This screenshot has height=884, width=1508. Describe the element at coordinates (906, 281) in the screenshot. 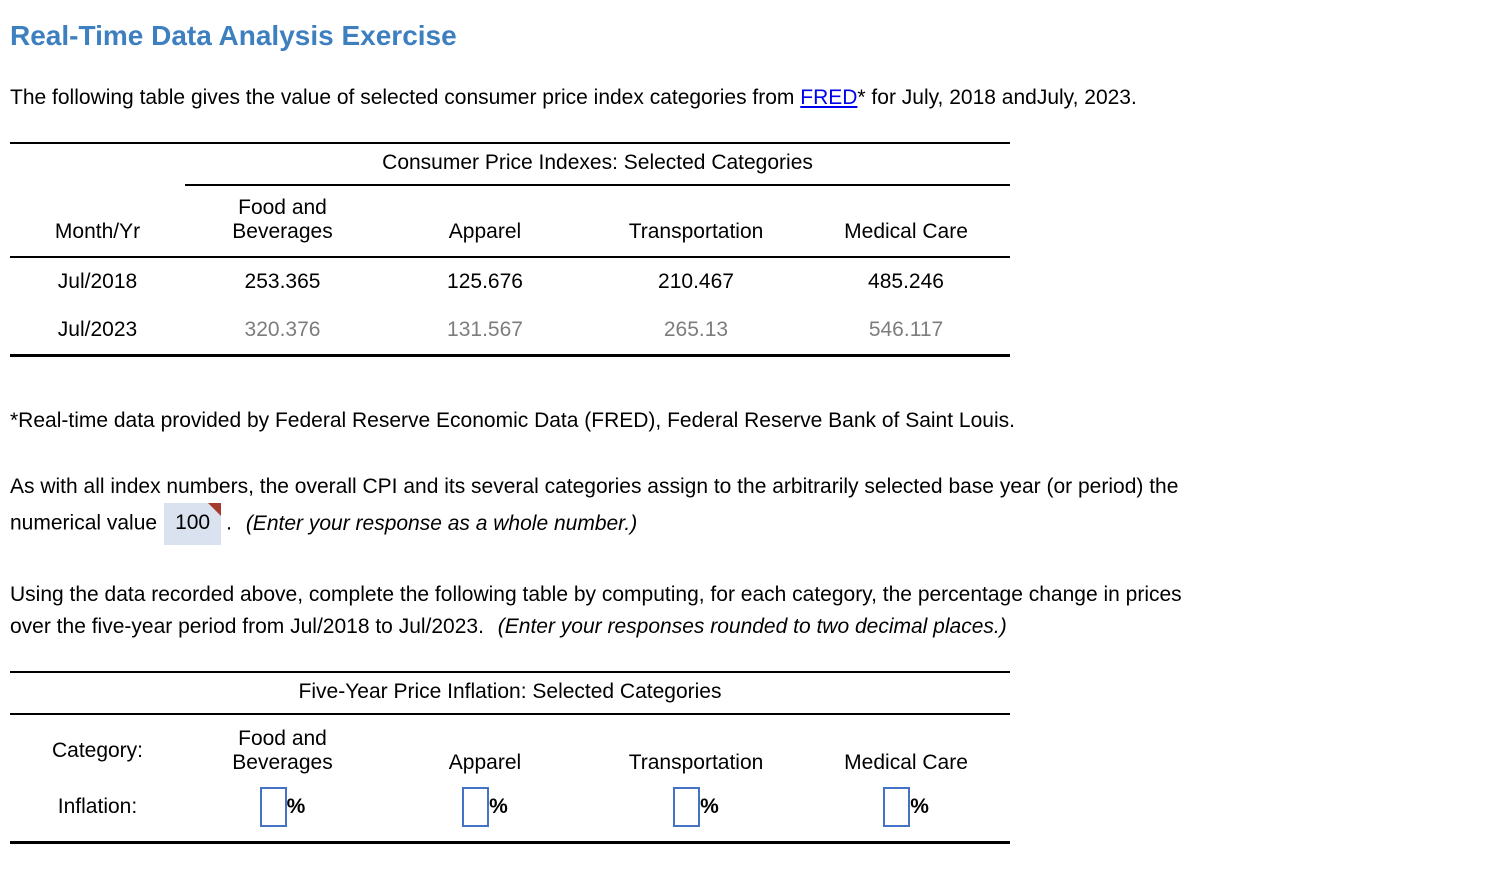

I see `cpi-2018-medical-care: 485.246` at that location.